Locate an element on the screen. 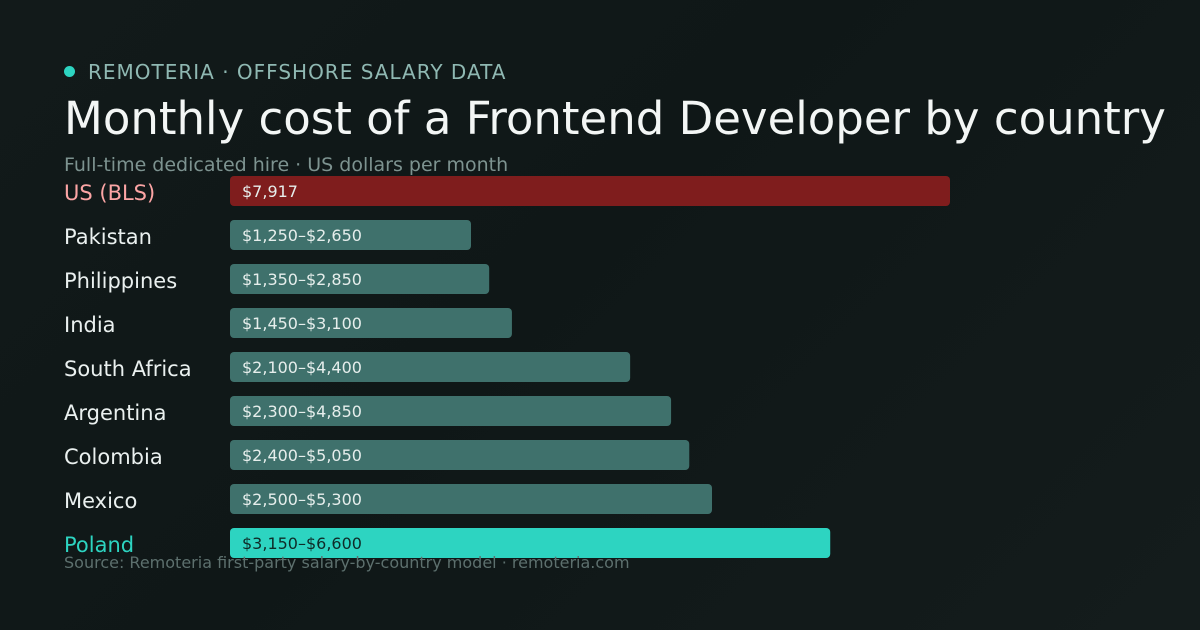  bar-row: Pakistan $1,250–$2,650 is located at coordinates (268, 235).